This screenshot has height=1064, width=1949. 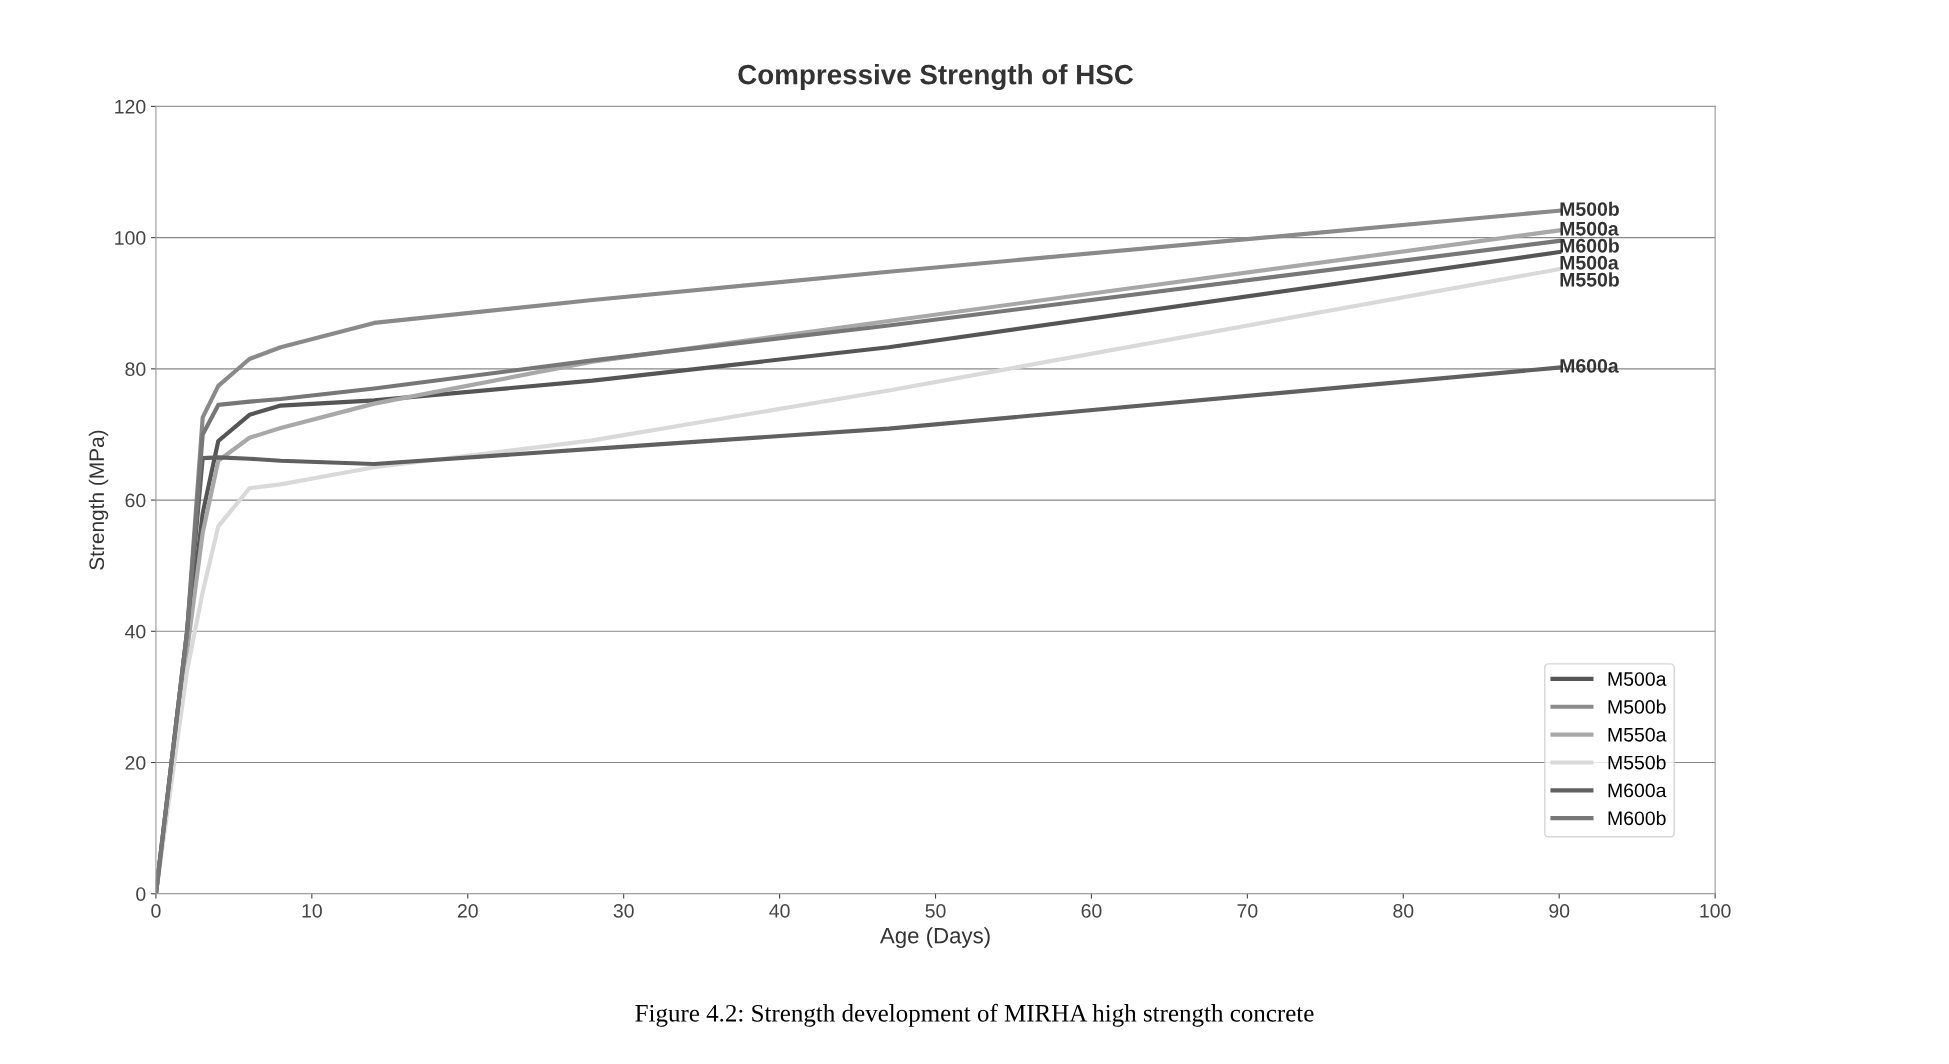 I want to click on chart-title: Compressive Strength of HSC, so click(x=936, y=77).